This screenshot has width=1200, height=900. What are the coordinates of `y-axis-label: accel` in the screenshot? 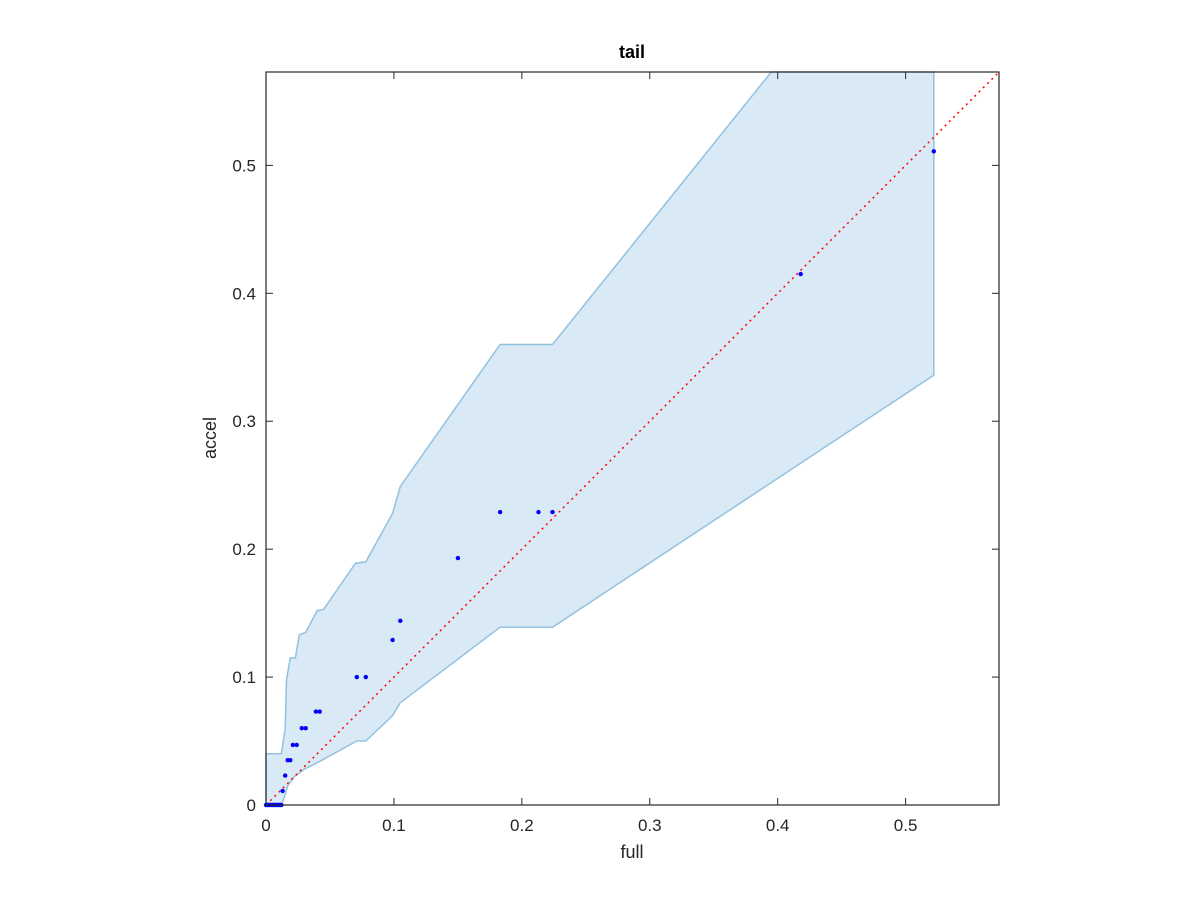 It's located at (210, 438).